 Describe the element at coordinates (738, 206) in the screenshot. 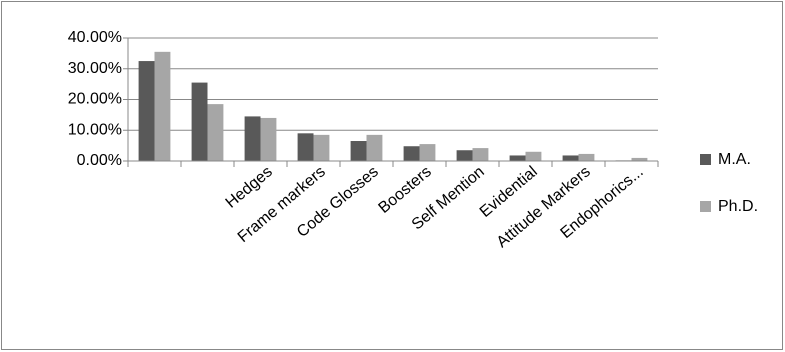

I see `legend-label: Ph.D.` at that location.